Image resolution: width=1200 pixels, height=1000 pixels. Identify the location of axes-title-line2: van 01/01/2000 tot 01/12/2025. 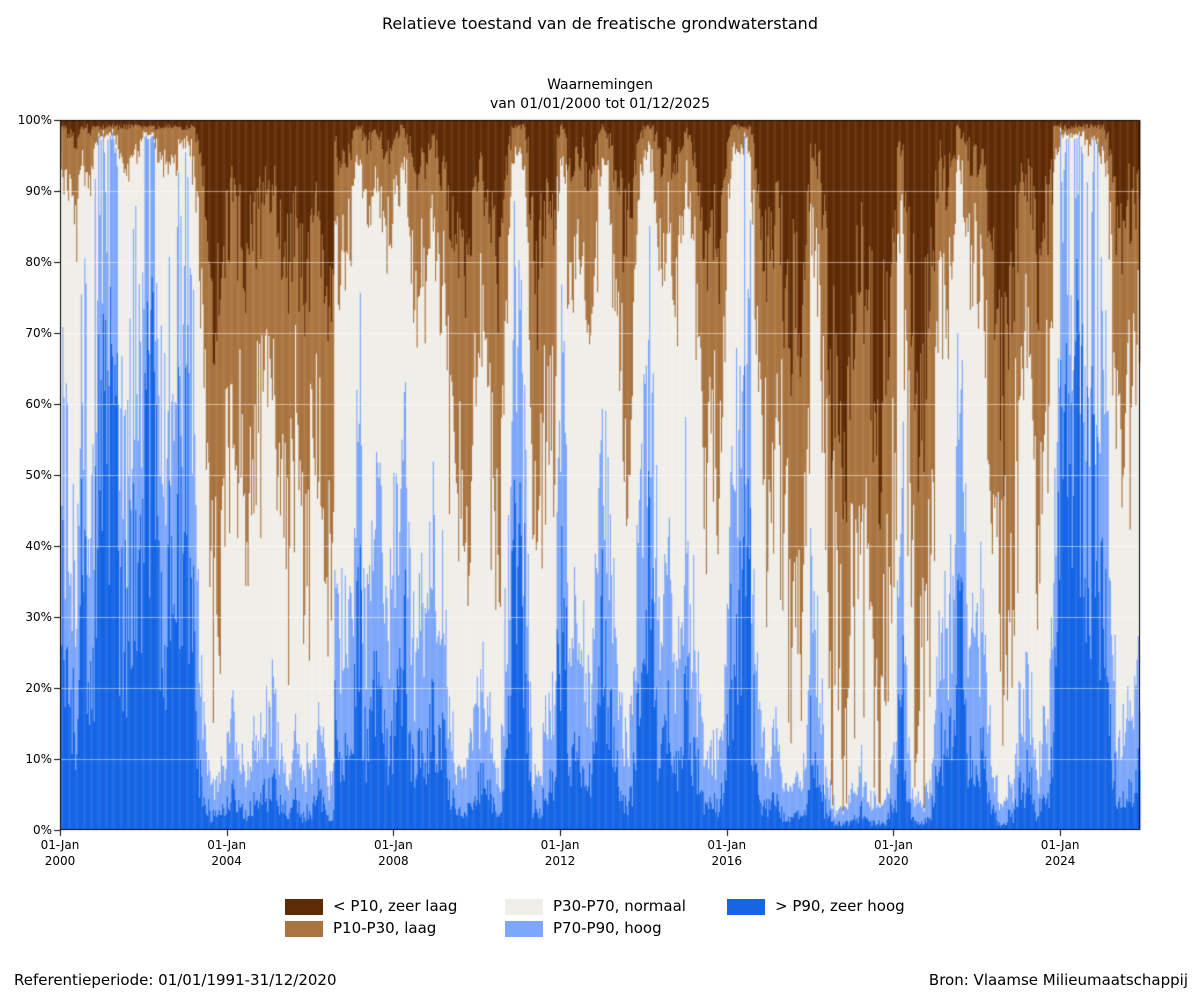
(599, 104).